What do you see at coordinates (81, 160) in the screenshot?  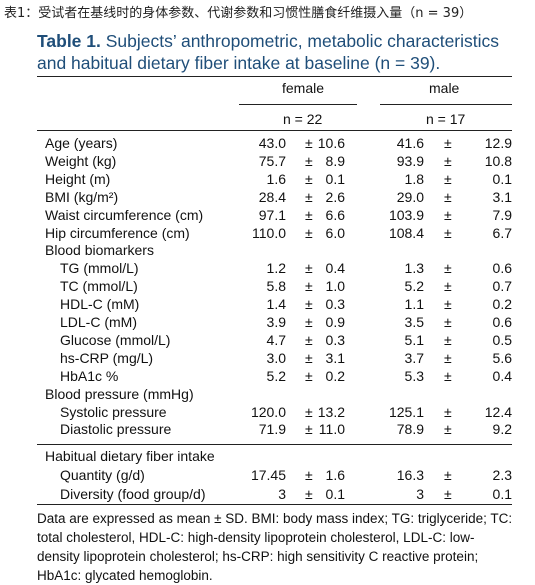 I see `row-label: Weight (kg)` at bounding box center [81, 160].